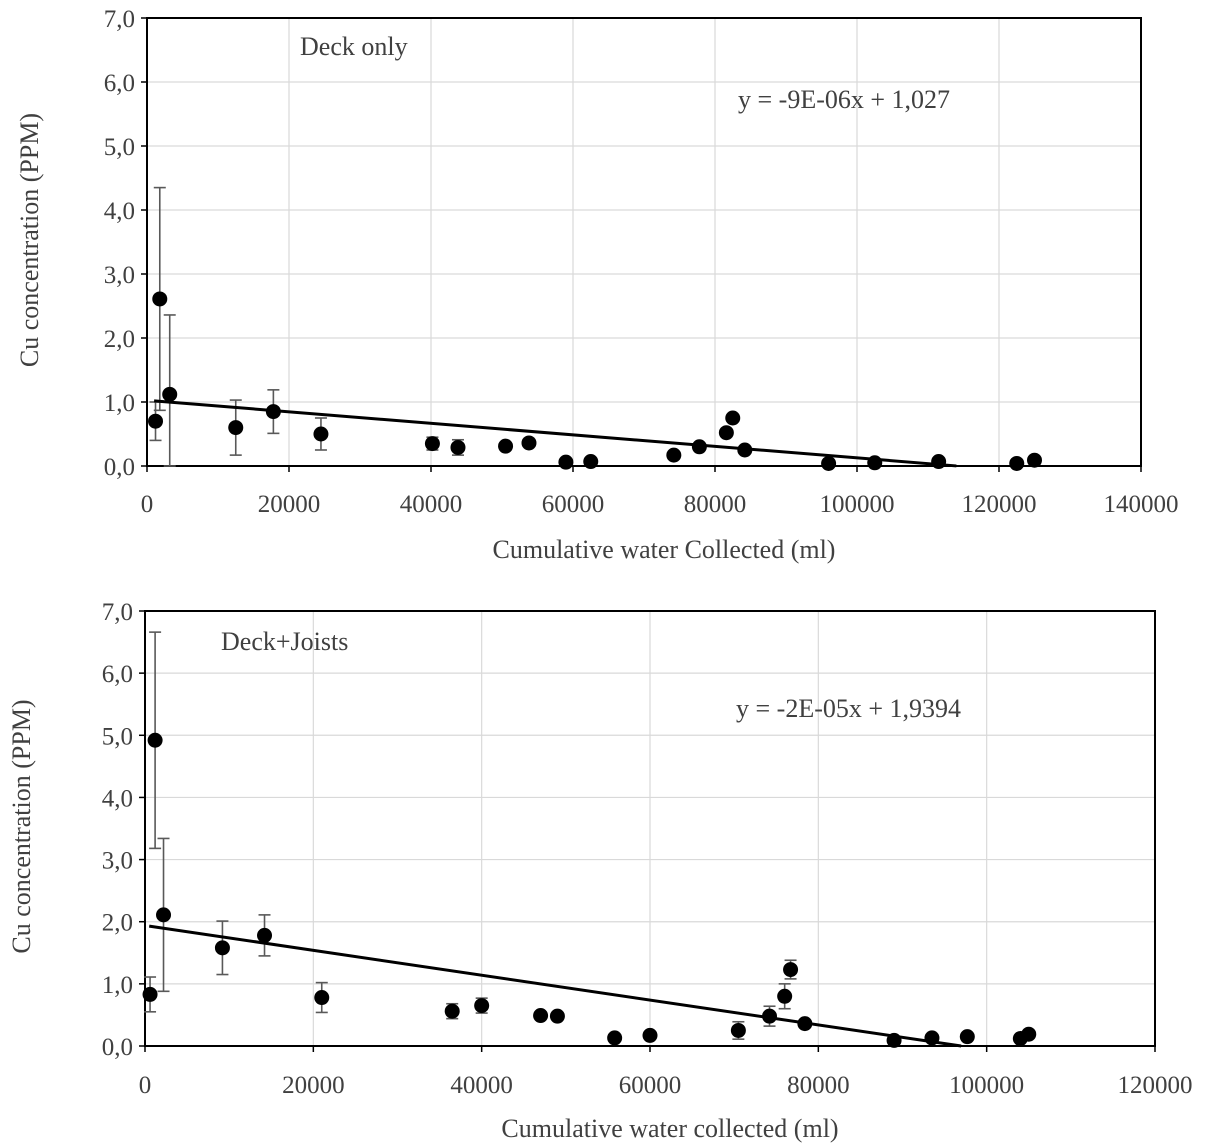 Image resolution: width=1205 pixels, height=1148 pixels. What do you see at coordinates (284, 641) in the screenshot?
I see `series-label: Deck+Joists` at bounding box center [284, 641].